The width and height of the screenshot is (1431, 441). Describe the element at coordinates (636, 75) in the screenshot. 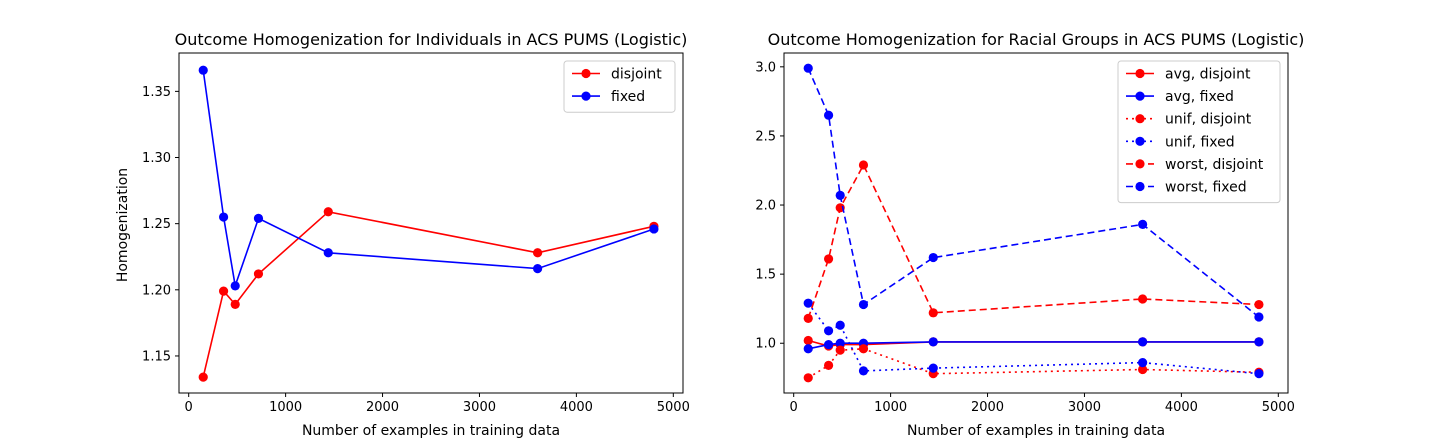

I see `legend-label-disjoint: disjoint` at that location.